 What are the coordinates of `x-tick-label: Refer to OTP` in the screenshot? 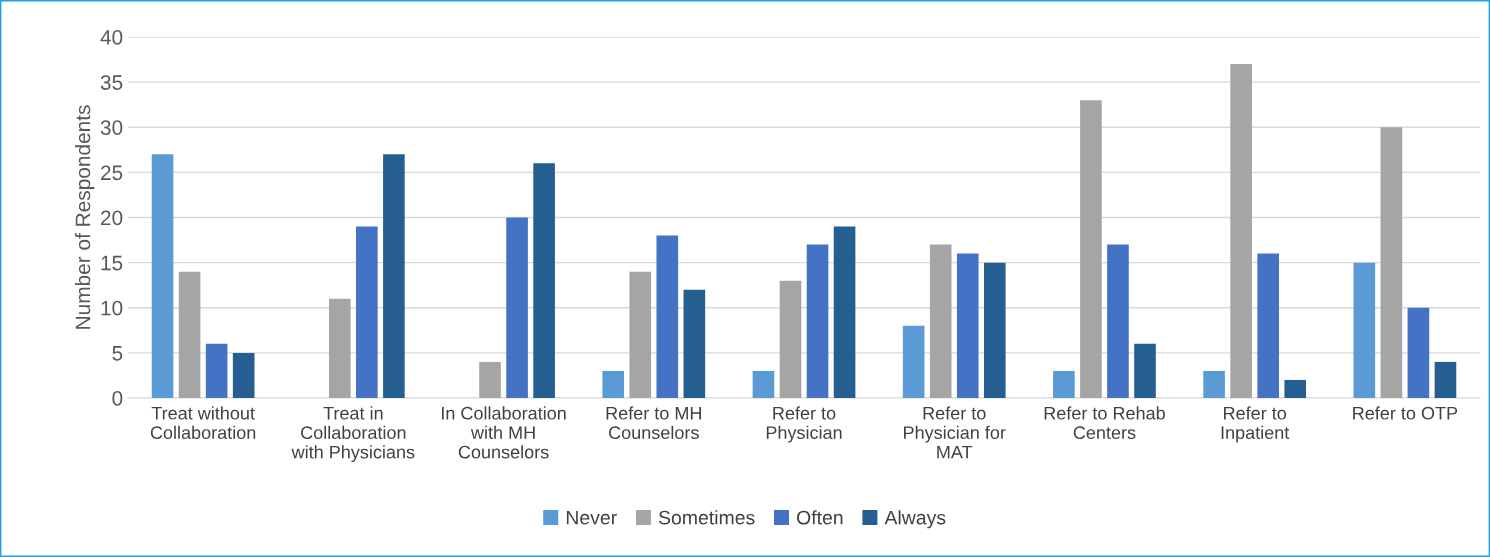 It's located at (1405, 413).